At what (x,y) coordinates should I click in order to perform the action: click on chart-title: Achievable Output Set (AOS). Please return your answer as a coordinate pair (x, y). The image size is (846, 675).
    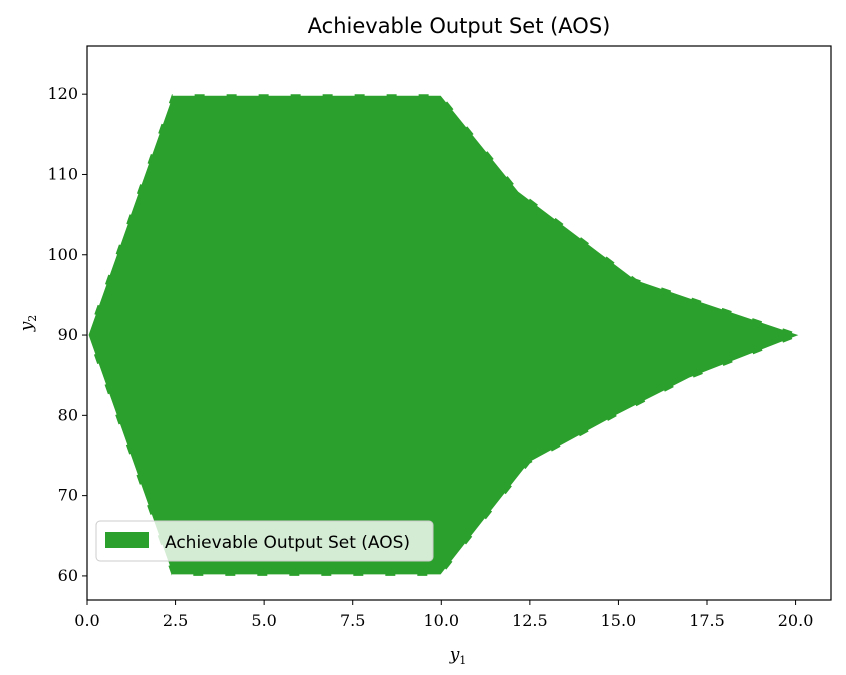
    Looking at the image, I should click on (459, 26).